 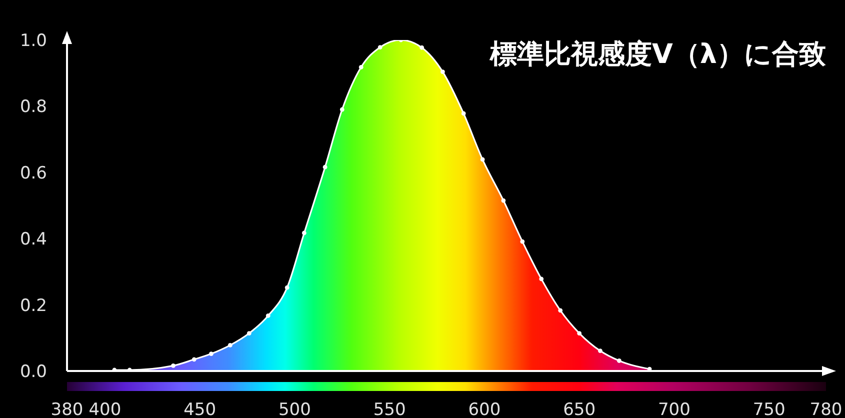 I want to click on y-tick-label: 0.2, so click(x=33, y=306).